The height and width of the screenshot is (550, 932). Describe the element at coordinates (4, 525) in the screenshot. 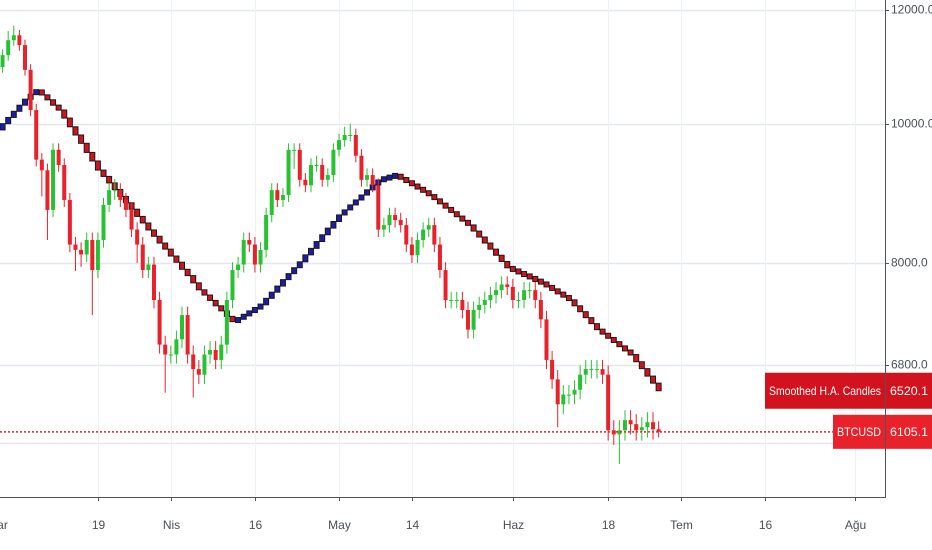

I see `x-tick-label: Mar` at that location.